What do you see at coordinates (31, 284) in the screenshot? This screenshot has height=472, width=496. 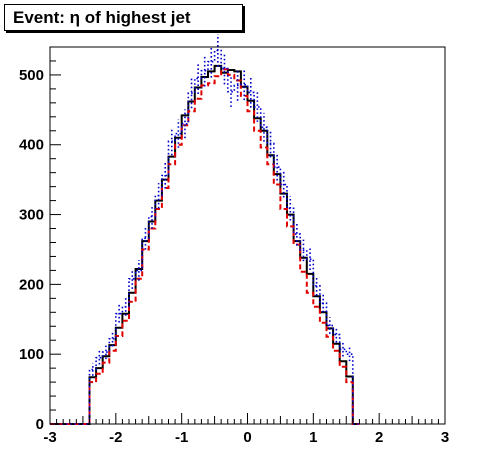 I see `y-tick-label: 200` at bounding box center [31, 284].